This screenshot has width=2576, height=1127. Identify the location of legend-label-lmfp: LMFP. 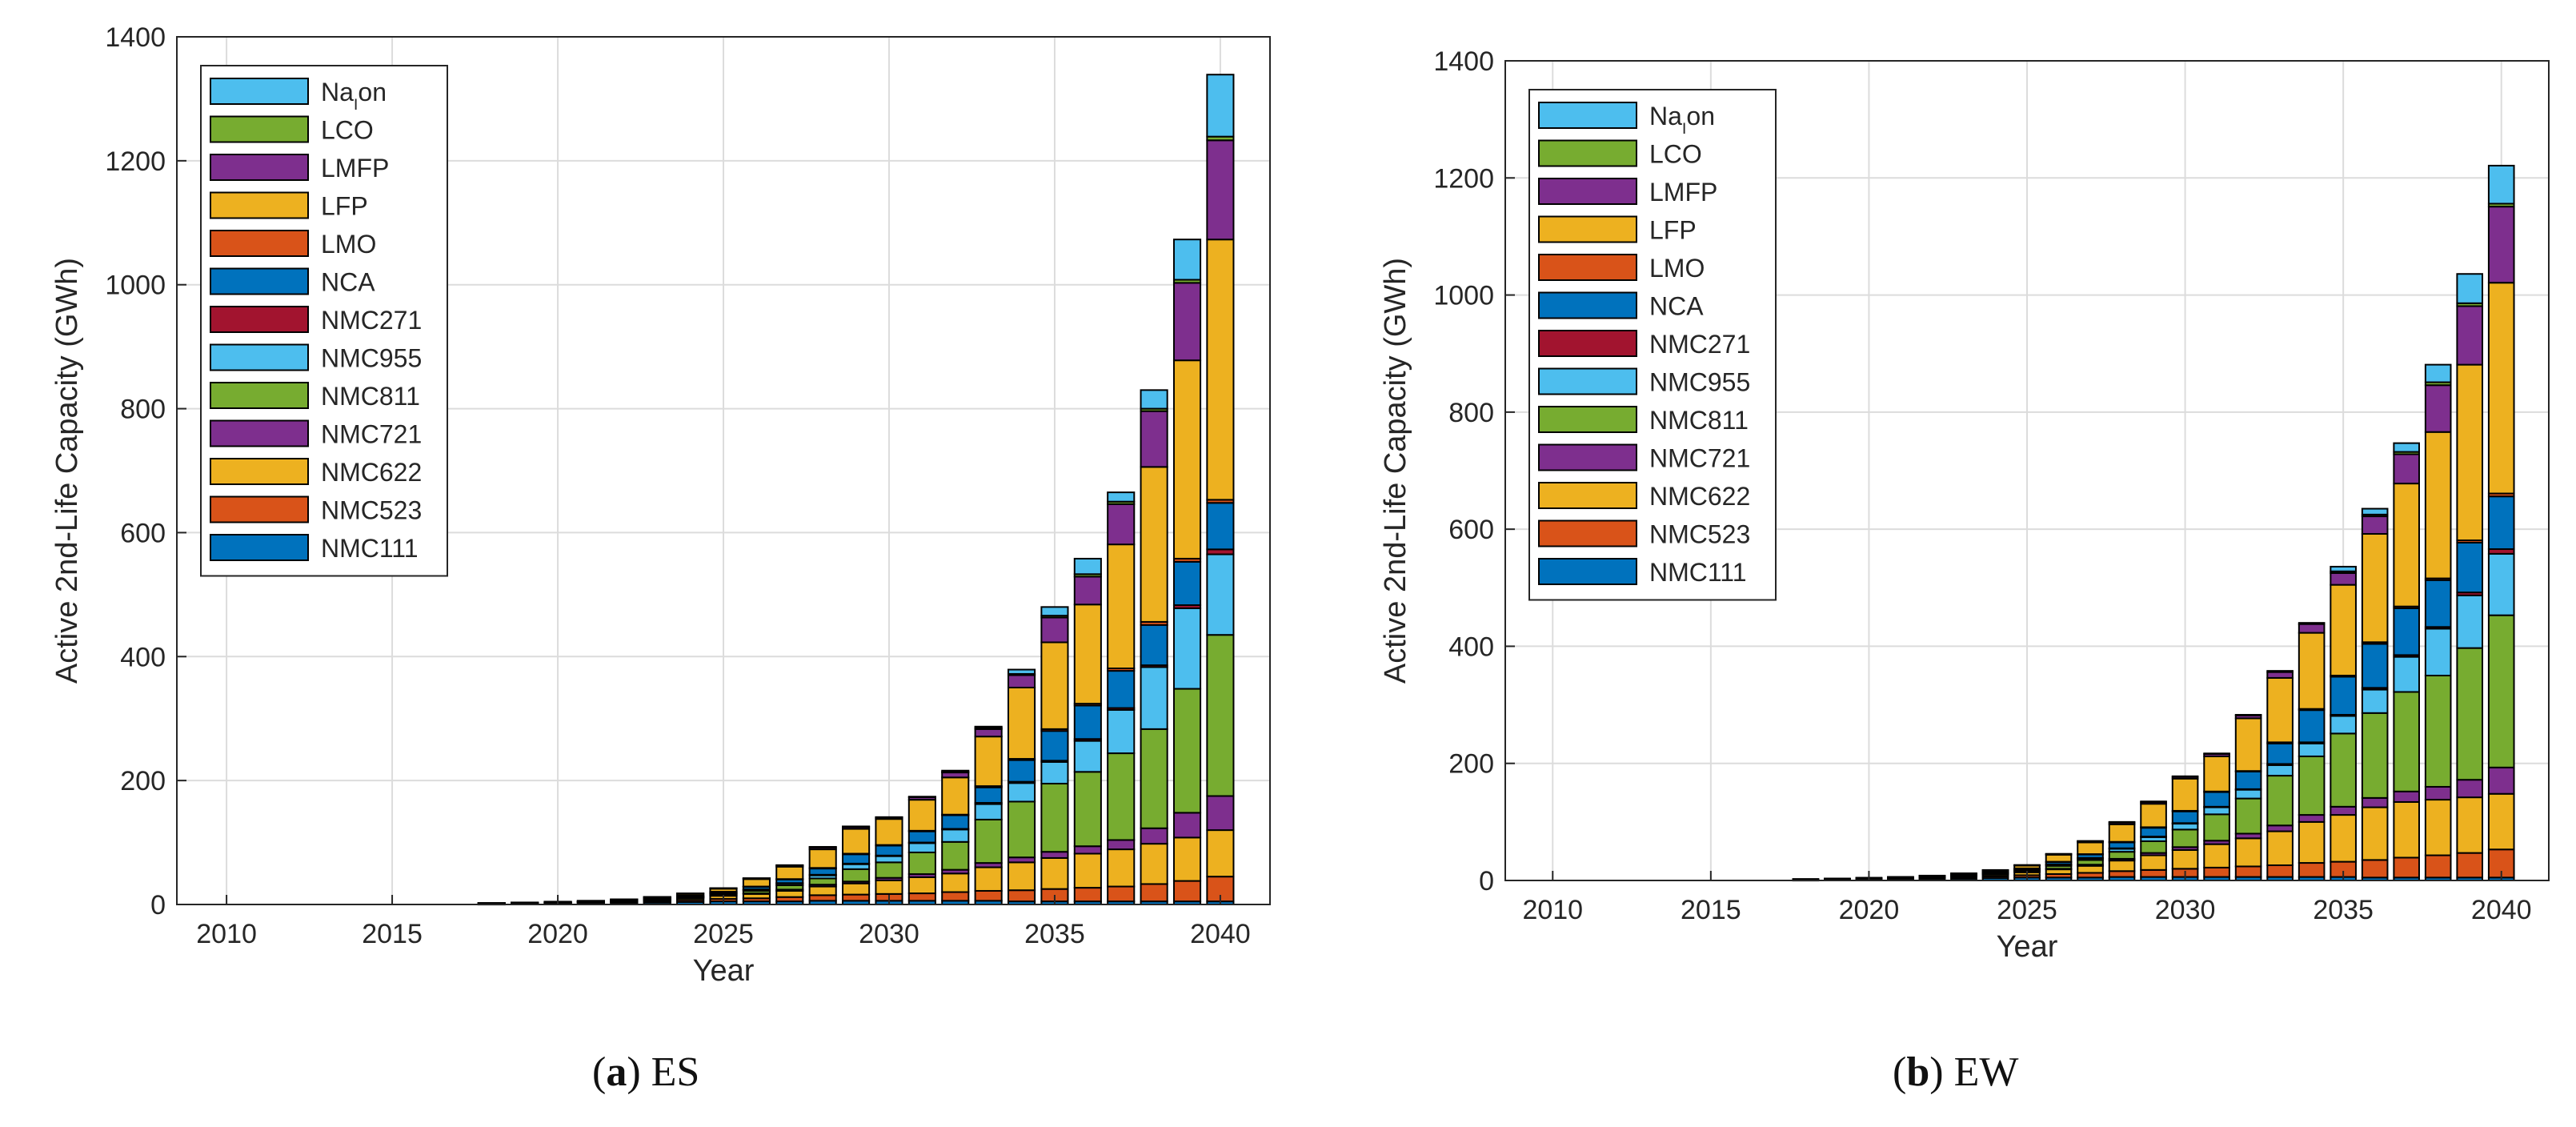
(1683, 192).